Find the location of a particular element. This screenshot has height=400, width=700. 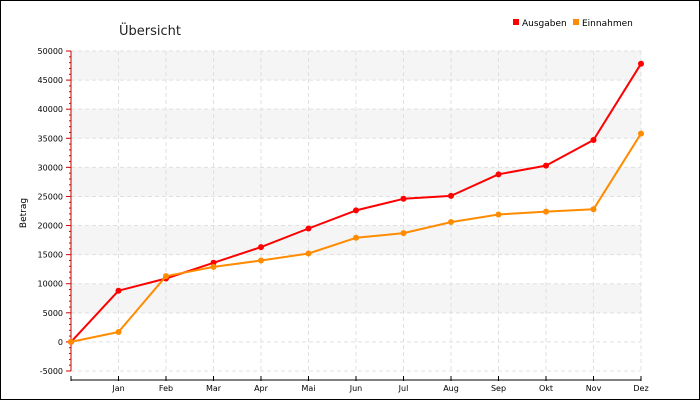

y-tick-label: 10000 is located at coordinates (50, 284).